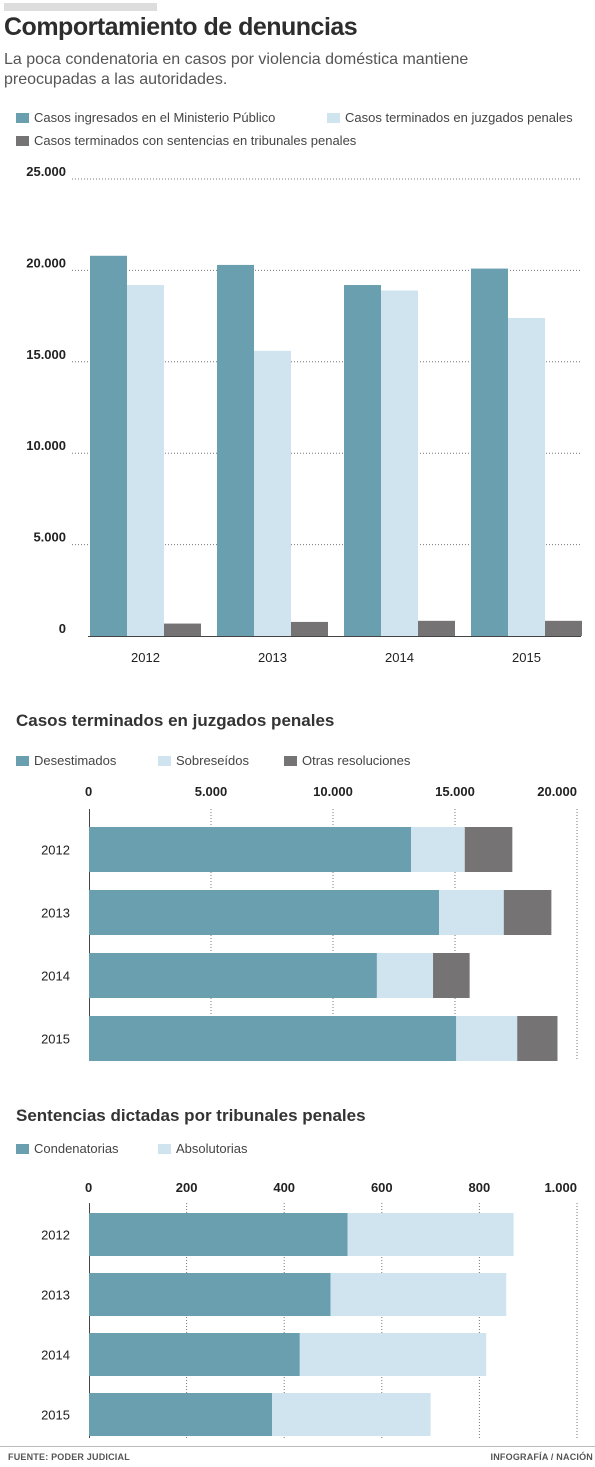  Describe the element at coordinates (46, 262) in the screenshot. I see `y-tick-label: 20.000` at that location.